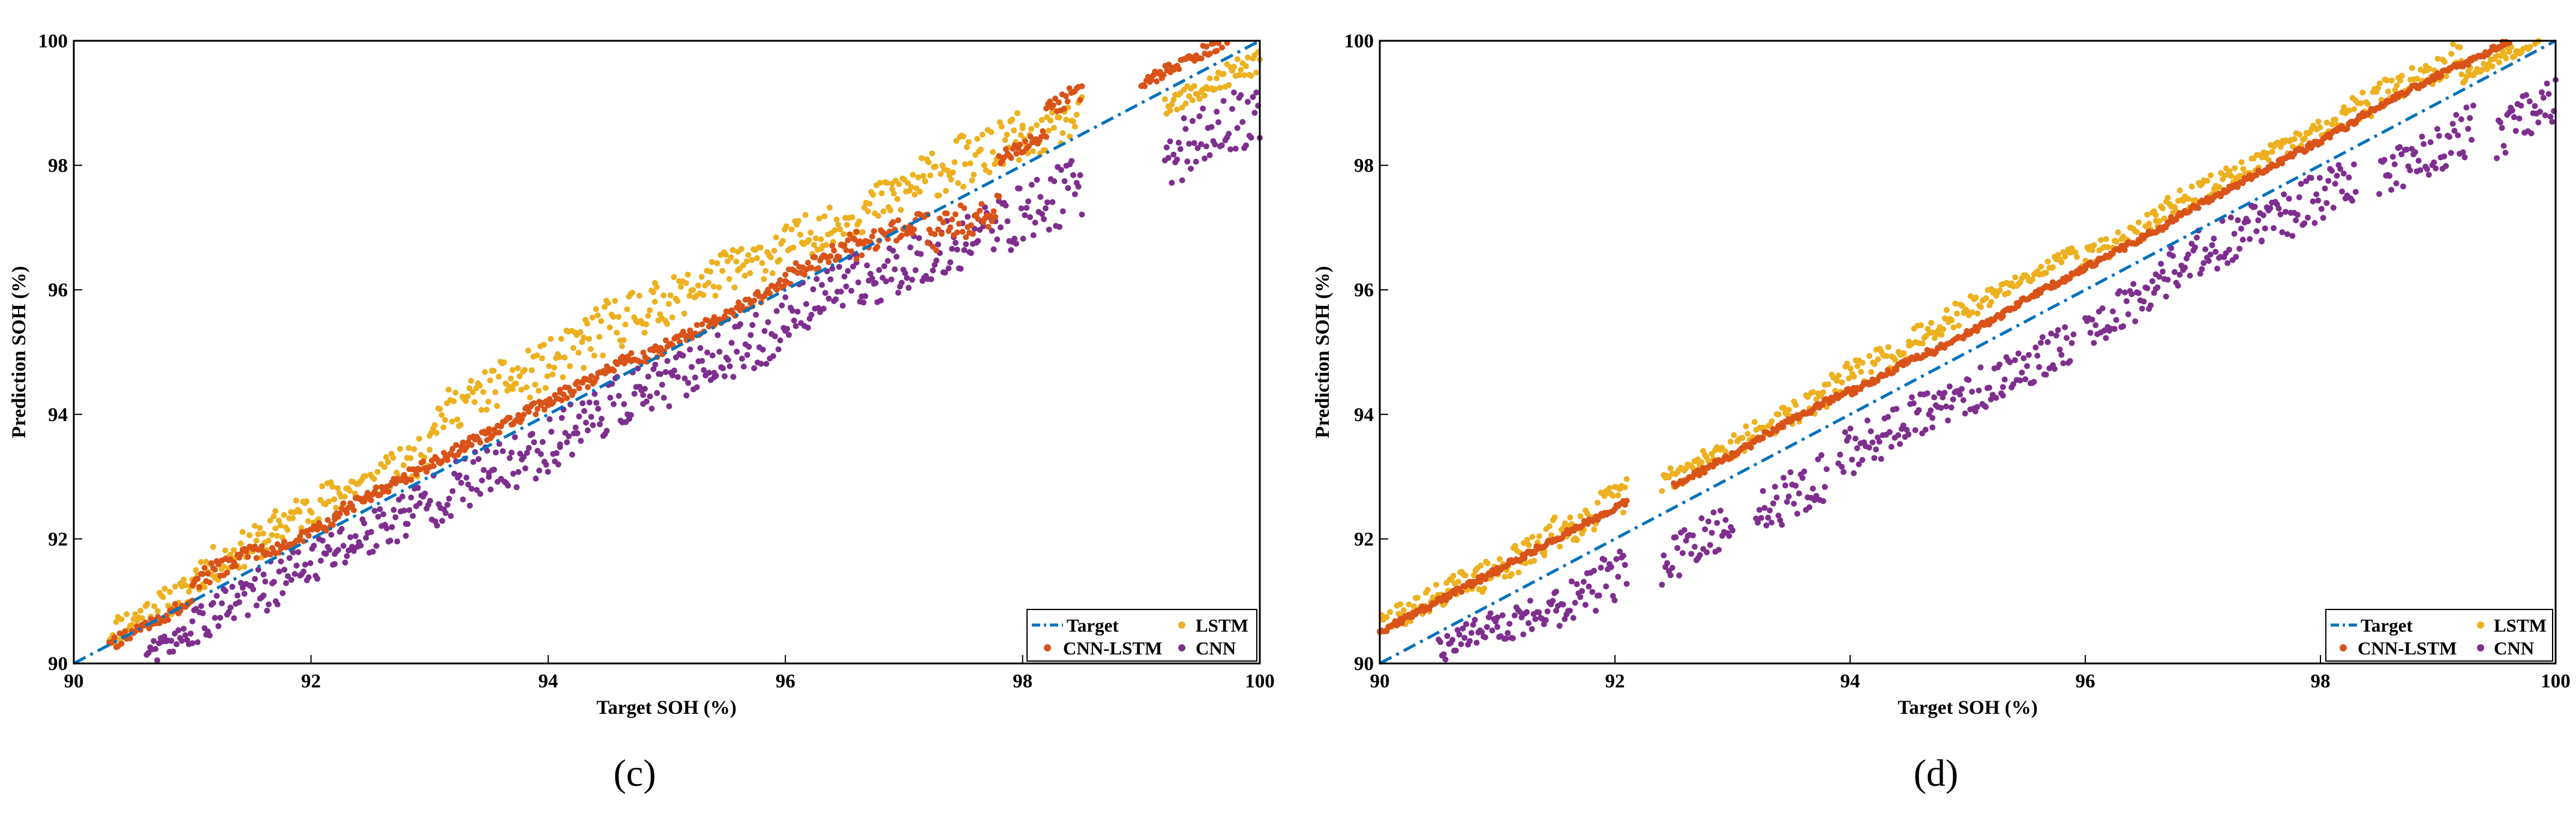 This screenshot has height=817, width=2576. I want to click on y-tick-label: 100, so click(53, 41).